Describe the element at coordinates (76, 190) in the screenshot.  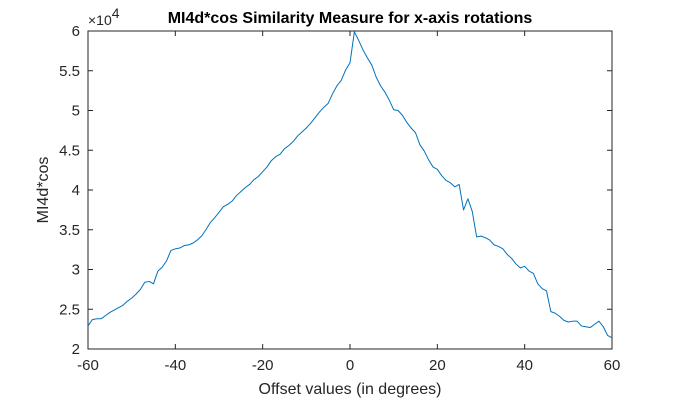
I see `y-tick-label: 4` at that location.